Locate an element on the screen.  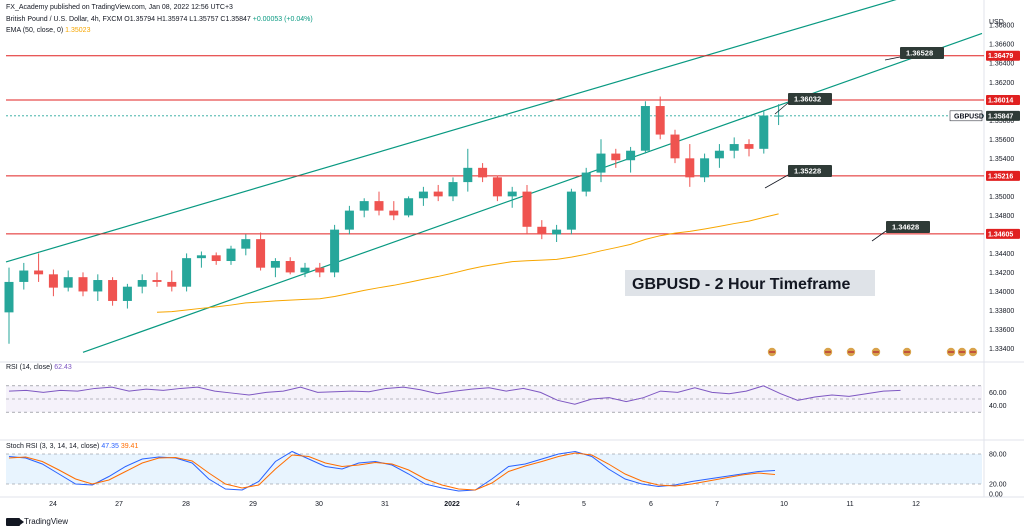
level-price-tag-text: 1.36014 is located at coordinates (1000, 100).